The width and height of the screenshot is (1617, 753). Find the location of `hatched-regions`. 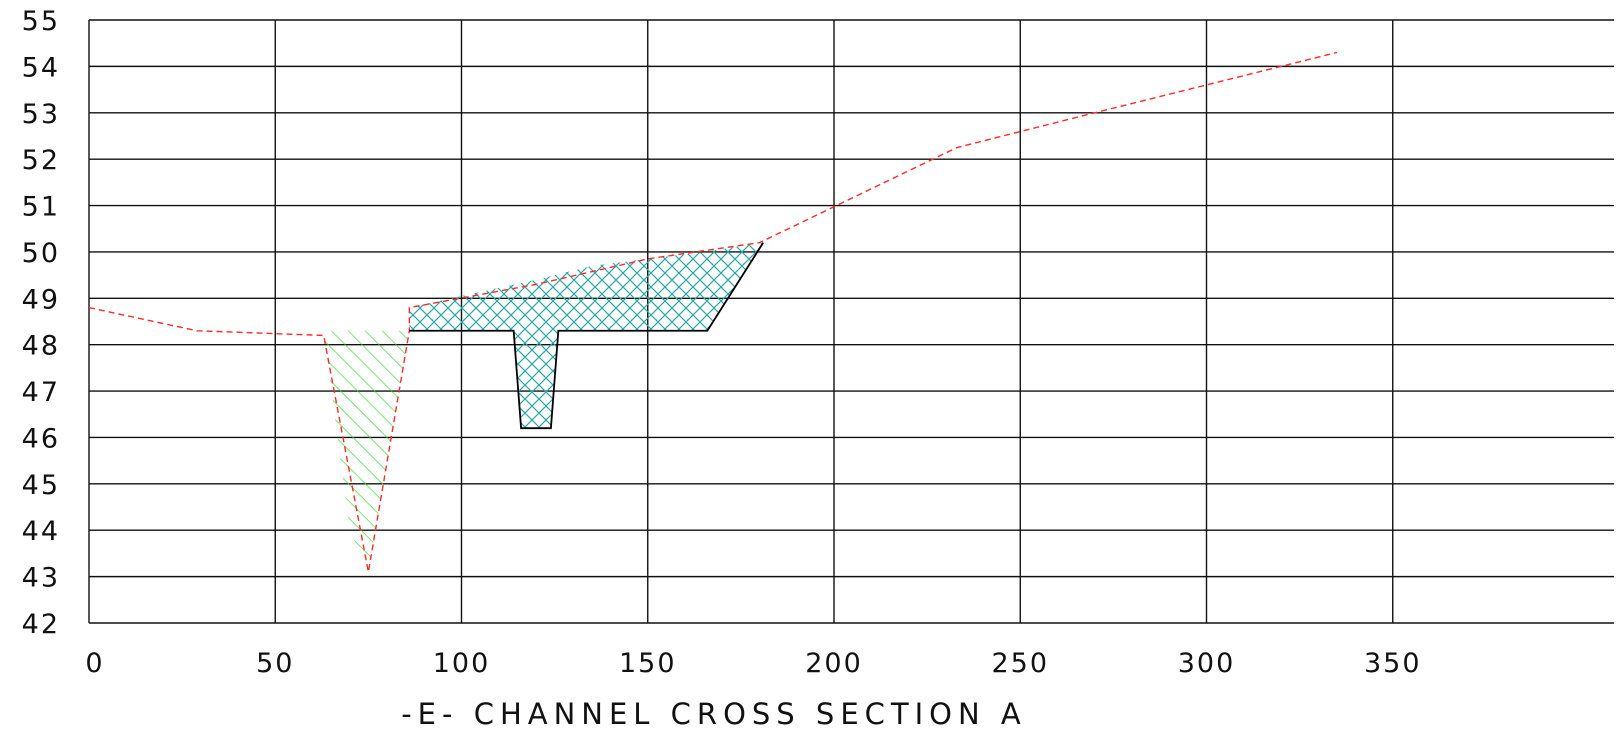

hatched-regions is located at coordinates (543, 407).